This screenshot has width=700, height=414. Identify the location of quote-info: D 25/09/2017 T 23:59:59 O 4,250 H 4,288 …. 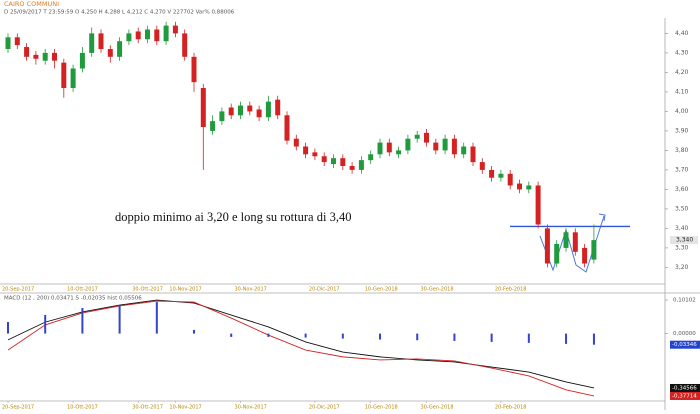
(119, 13).